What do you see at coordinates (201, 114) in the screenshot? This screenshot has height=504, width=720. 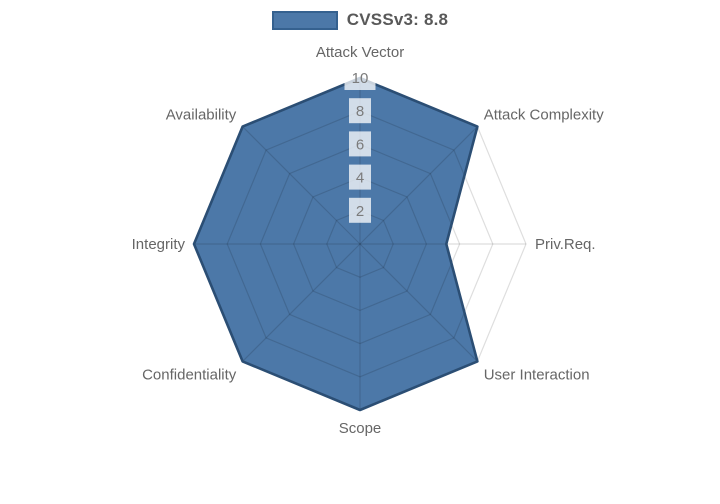 I see `axis-label-availability: Availability` at bounding box center [201, 114].